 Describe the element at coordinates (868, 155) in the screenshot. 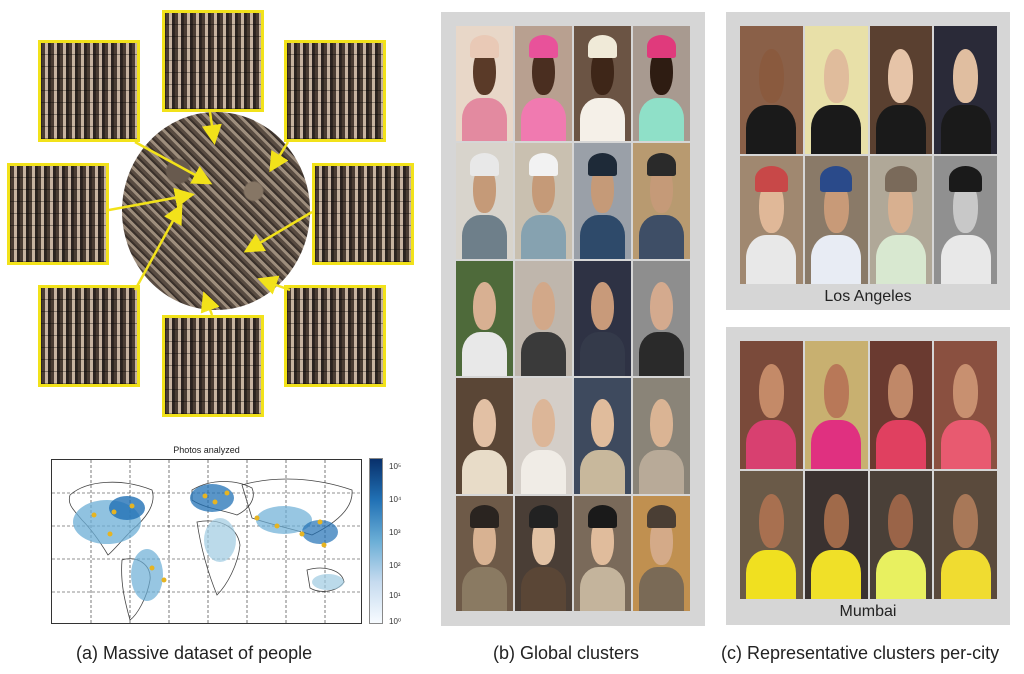

I see `city-grid-los-angeles` at that location.